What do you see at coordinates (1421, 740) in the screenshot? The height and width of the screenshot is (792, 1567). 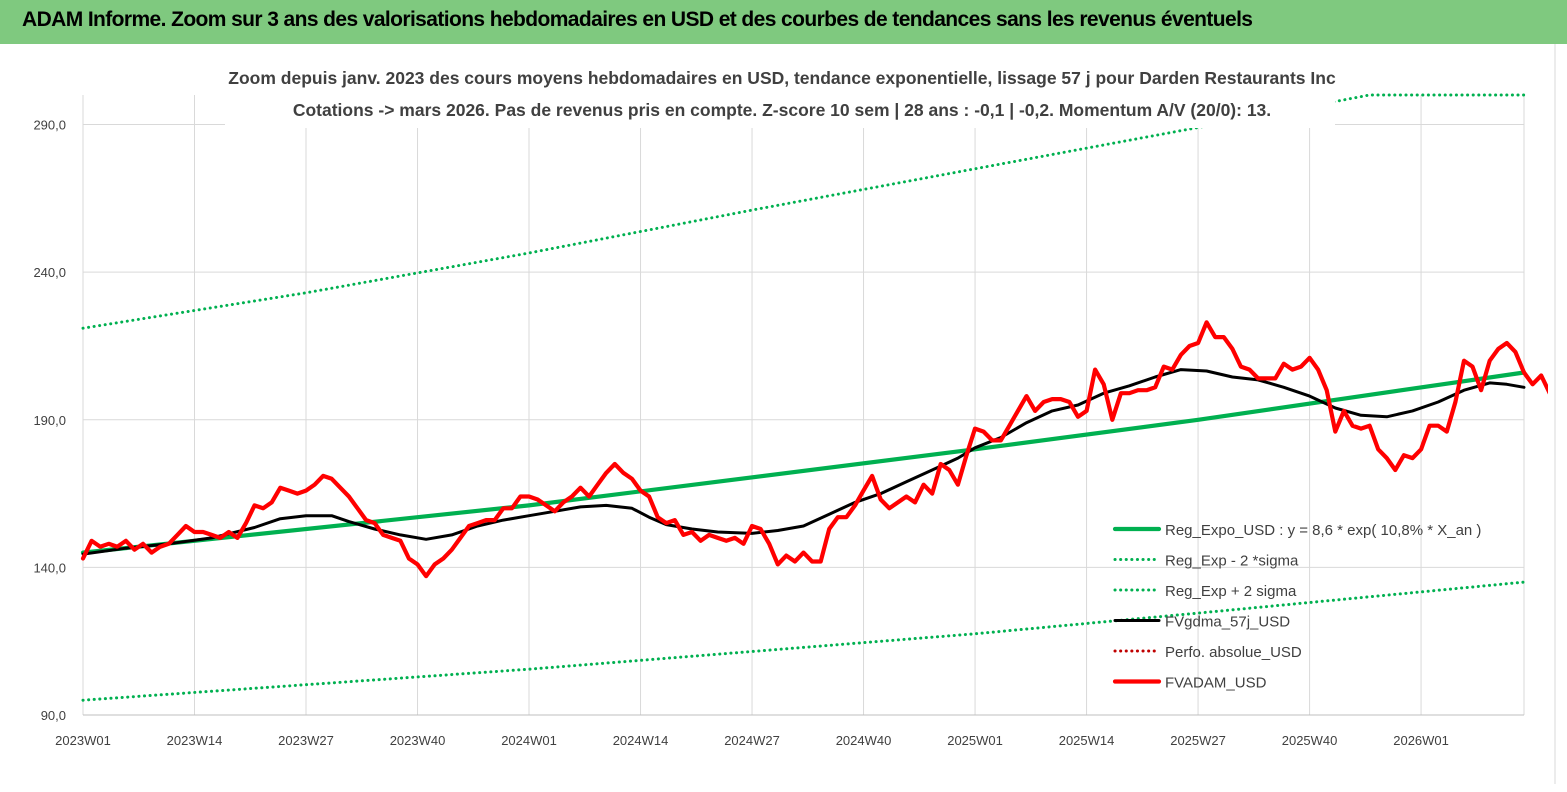 I see `x-tick-label: 2026W01` at bounding box center [1421, 740].